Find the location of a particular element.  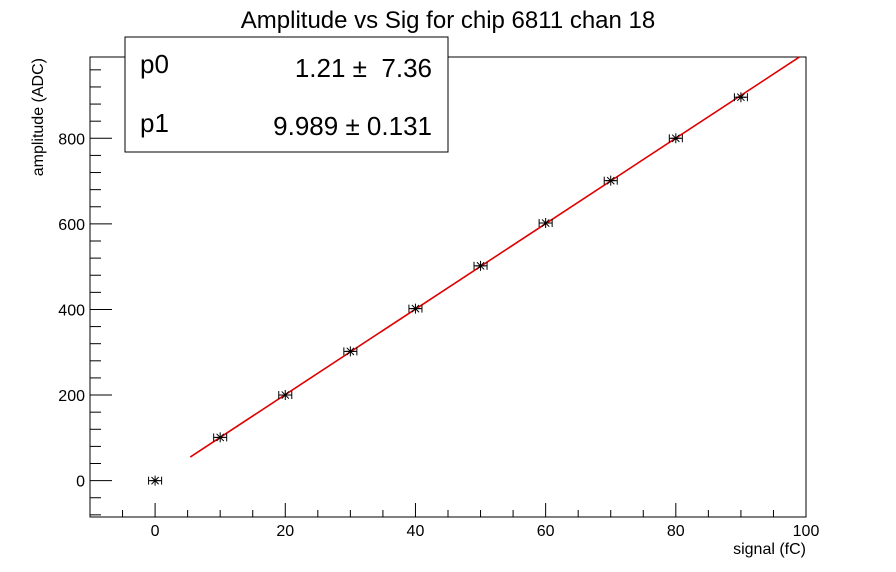

chart-title: Amplitude vs Sig for chip 6811 chan 18 is located at coordinates (448, 20).